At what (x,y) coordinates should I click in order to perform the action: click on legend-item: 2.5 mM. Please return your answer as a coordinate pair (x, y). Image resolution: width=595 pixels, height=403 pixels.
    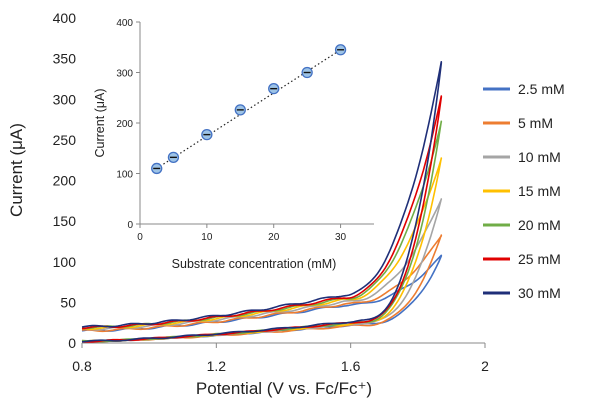
    Looking at the image, I should click on (524, 89).